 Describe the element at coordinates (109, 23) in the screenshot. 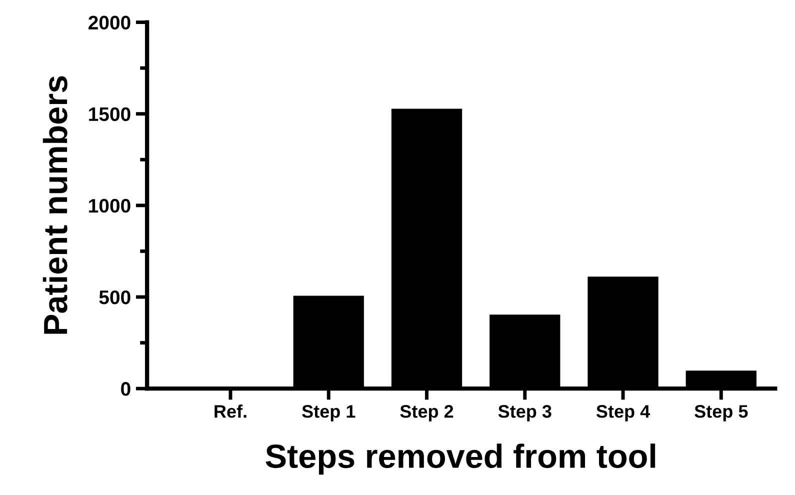

I see `y-tick-label: 2000` at that location.